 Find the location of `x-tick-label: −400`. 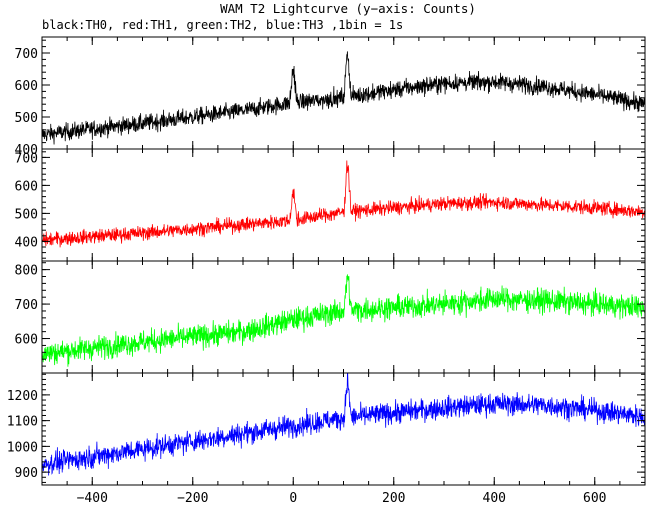

x-tick-label: −400 is located at coordinates (92, 498).